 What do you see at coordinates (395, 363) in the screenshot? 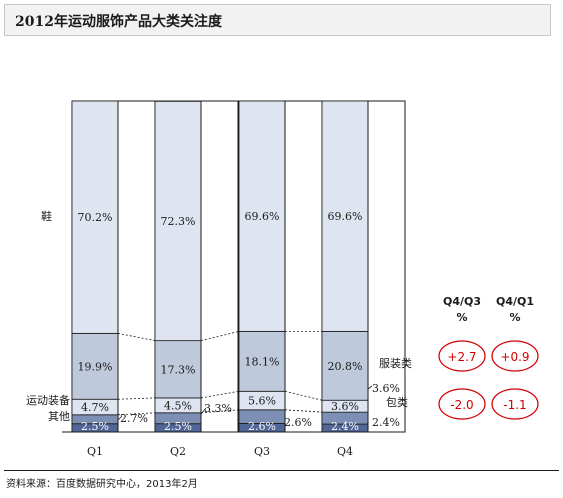
I see `series-label-apparel: 服装类` at bounding box center [395, 363].